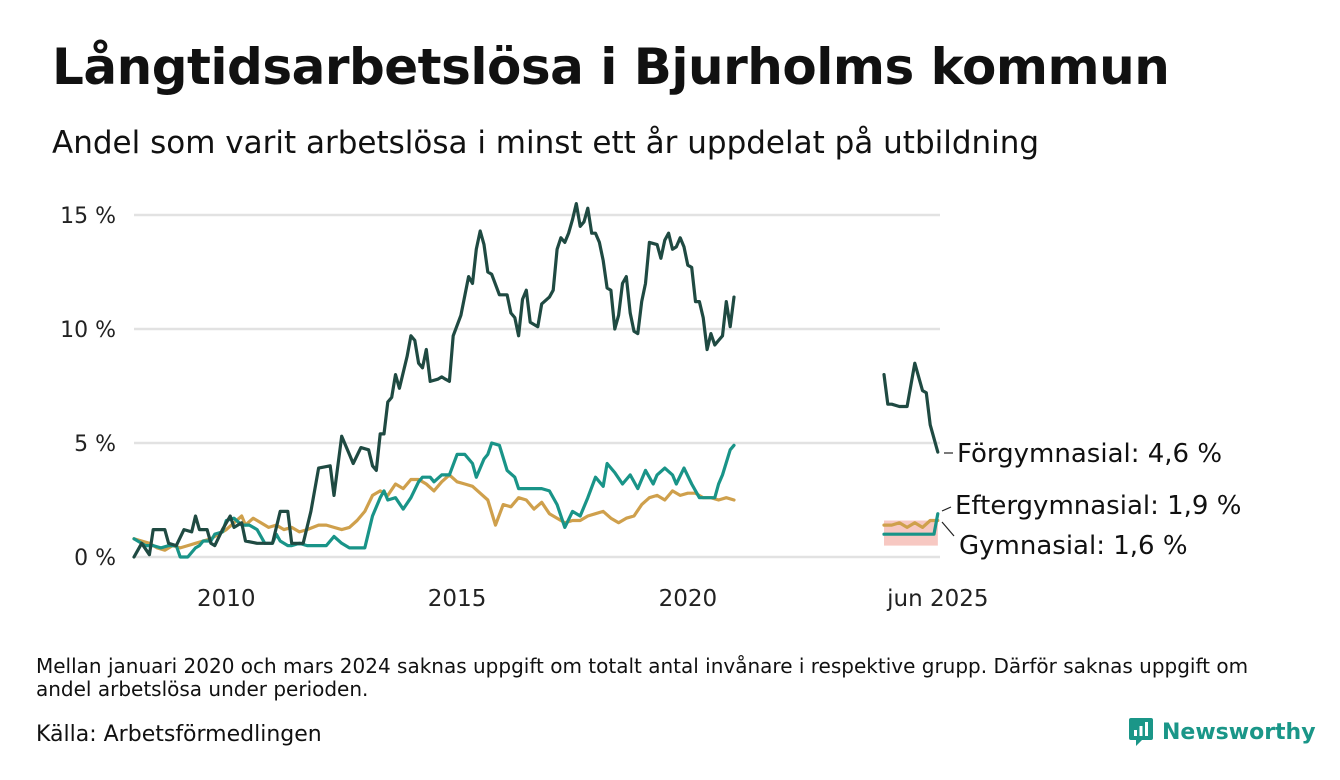 The height and width of the screenshot is (780, 1340). I want to click on y-axis-ticks: 0 % 5 % 10 % 15 %, so click(88, 387).